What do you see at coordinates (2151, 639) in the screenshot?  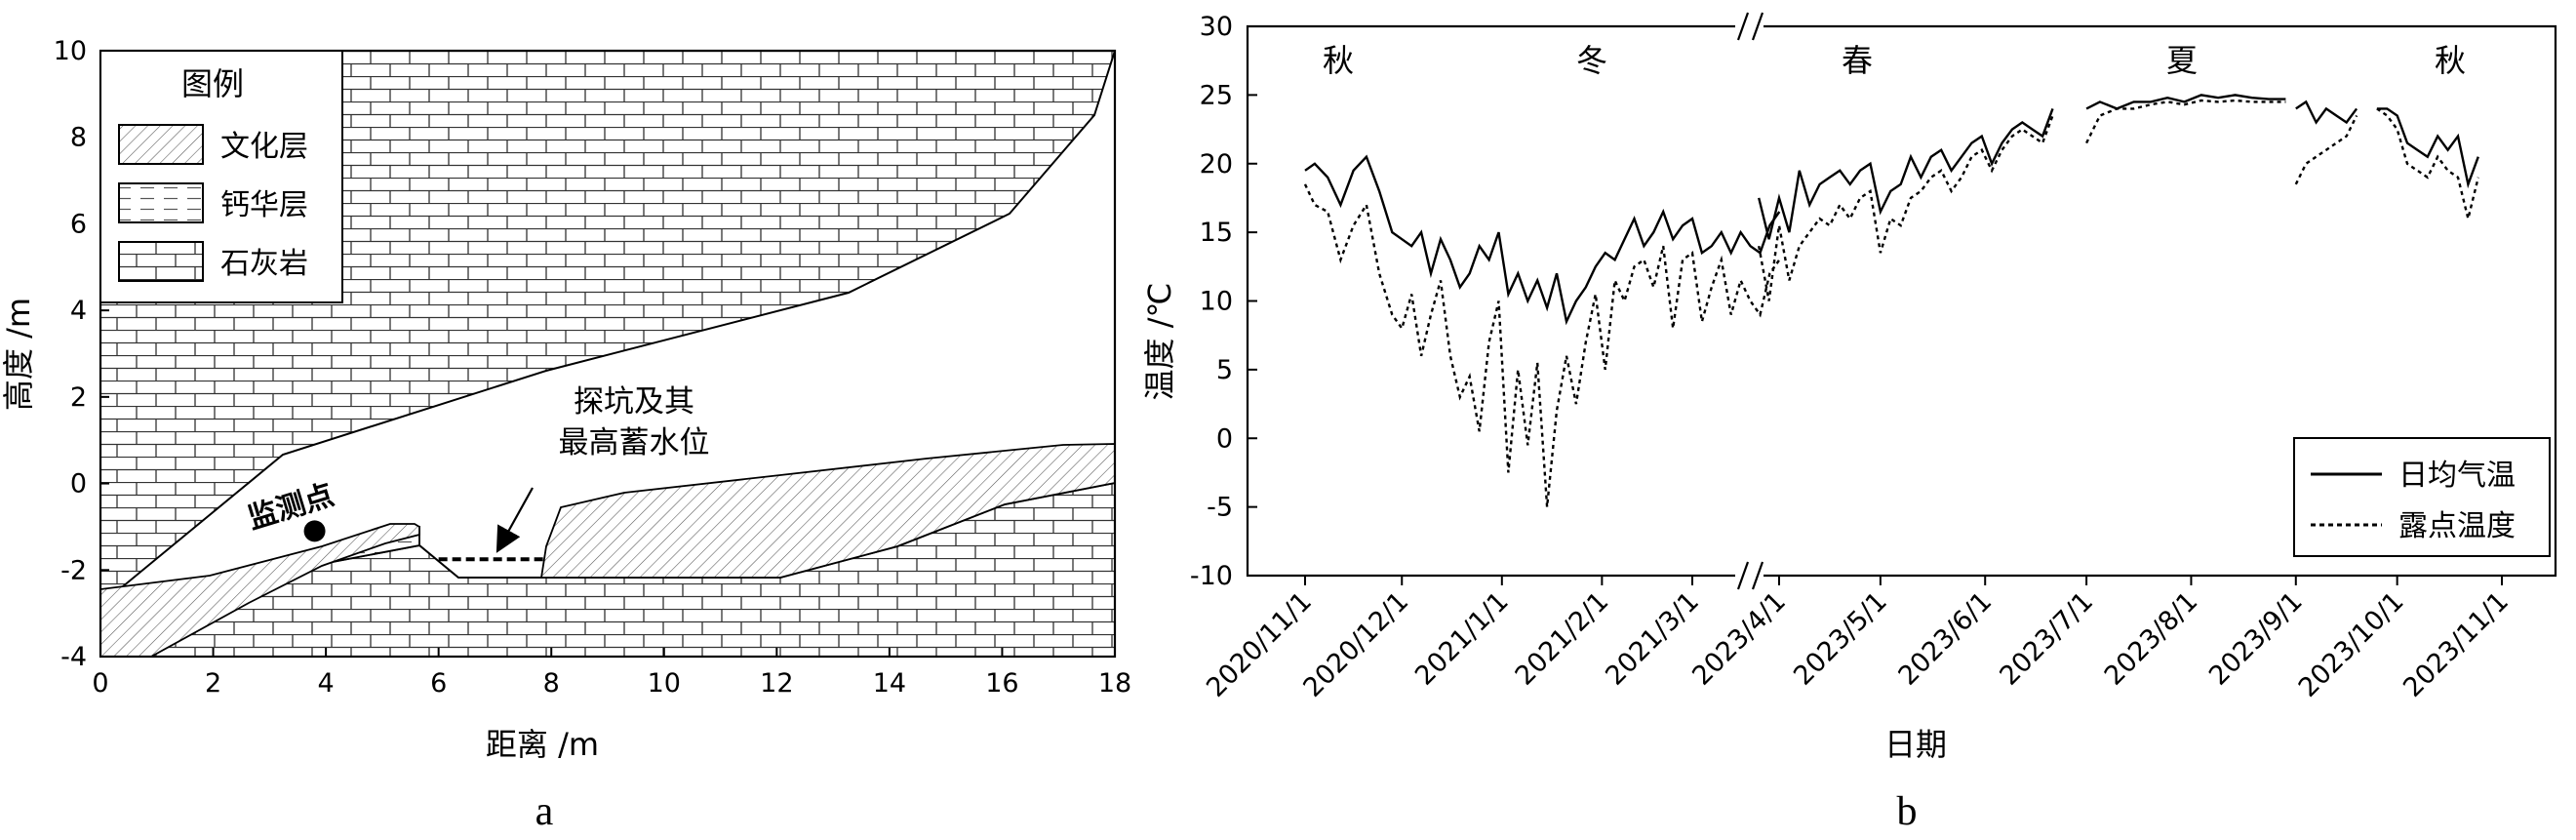 I see `x-tick-label: 2023/8/1` at bounding box center [2151, 639].